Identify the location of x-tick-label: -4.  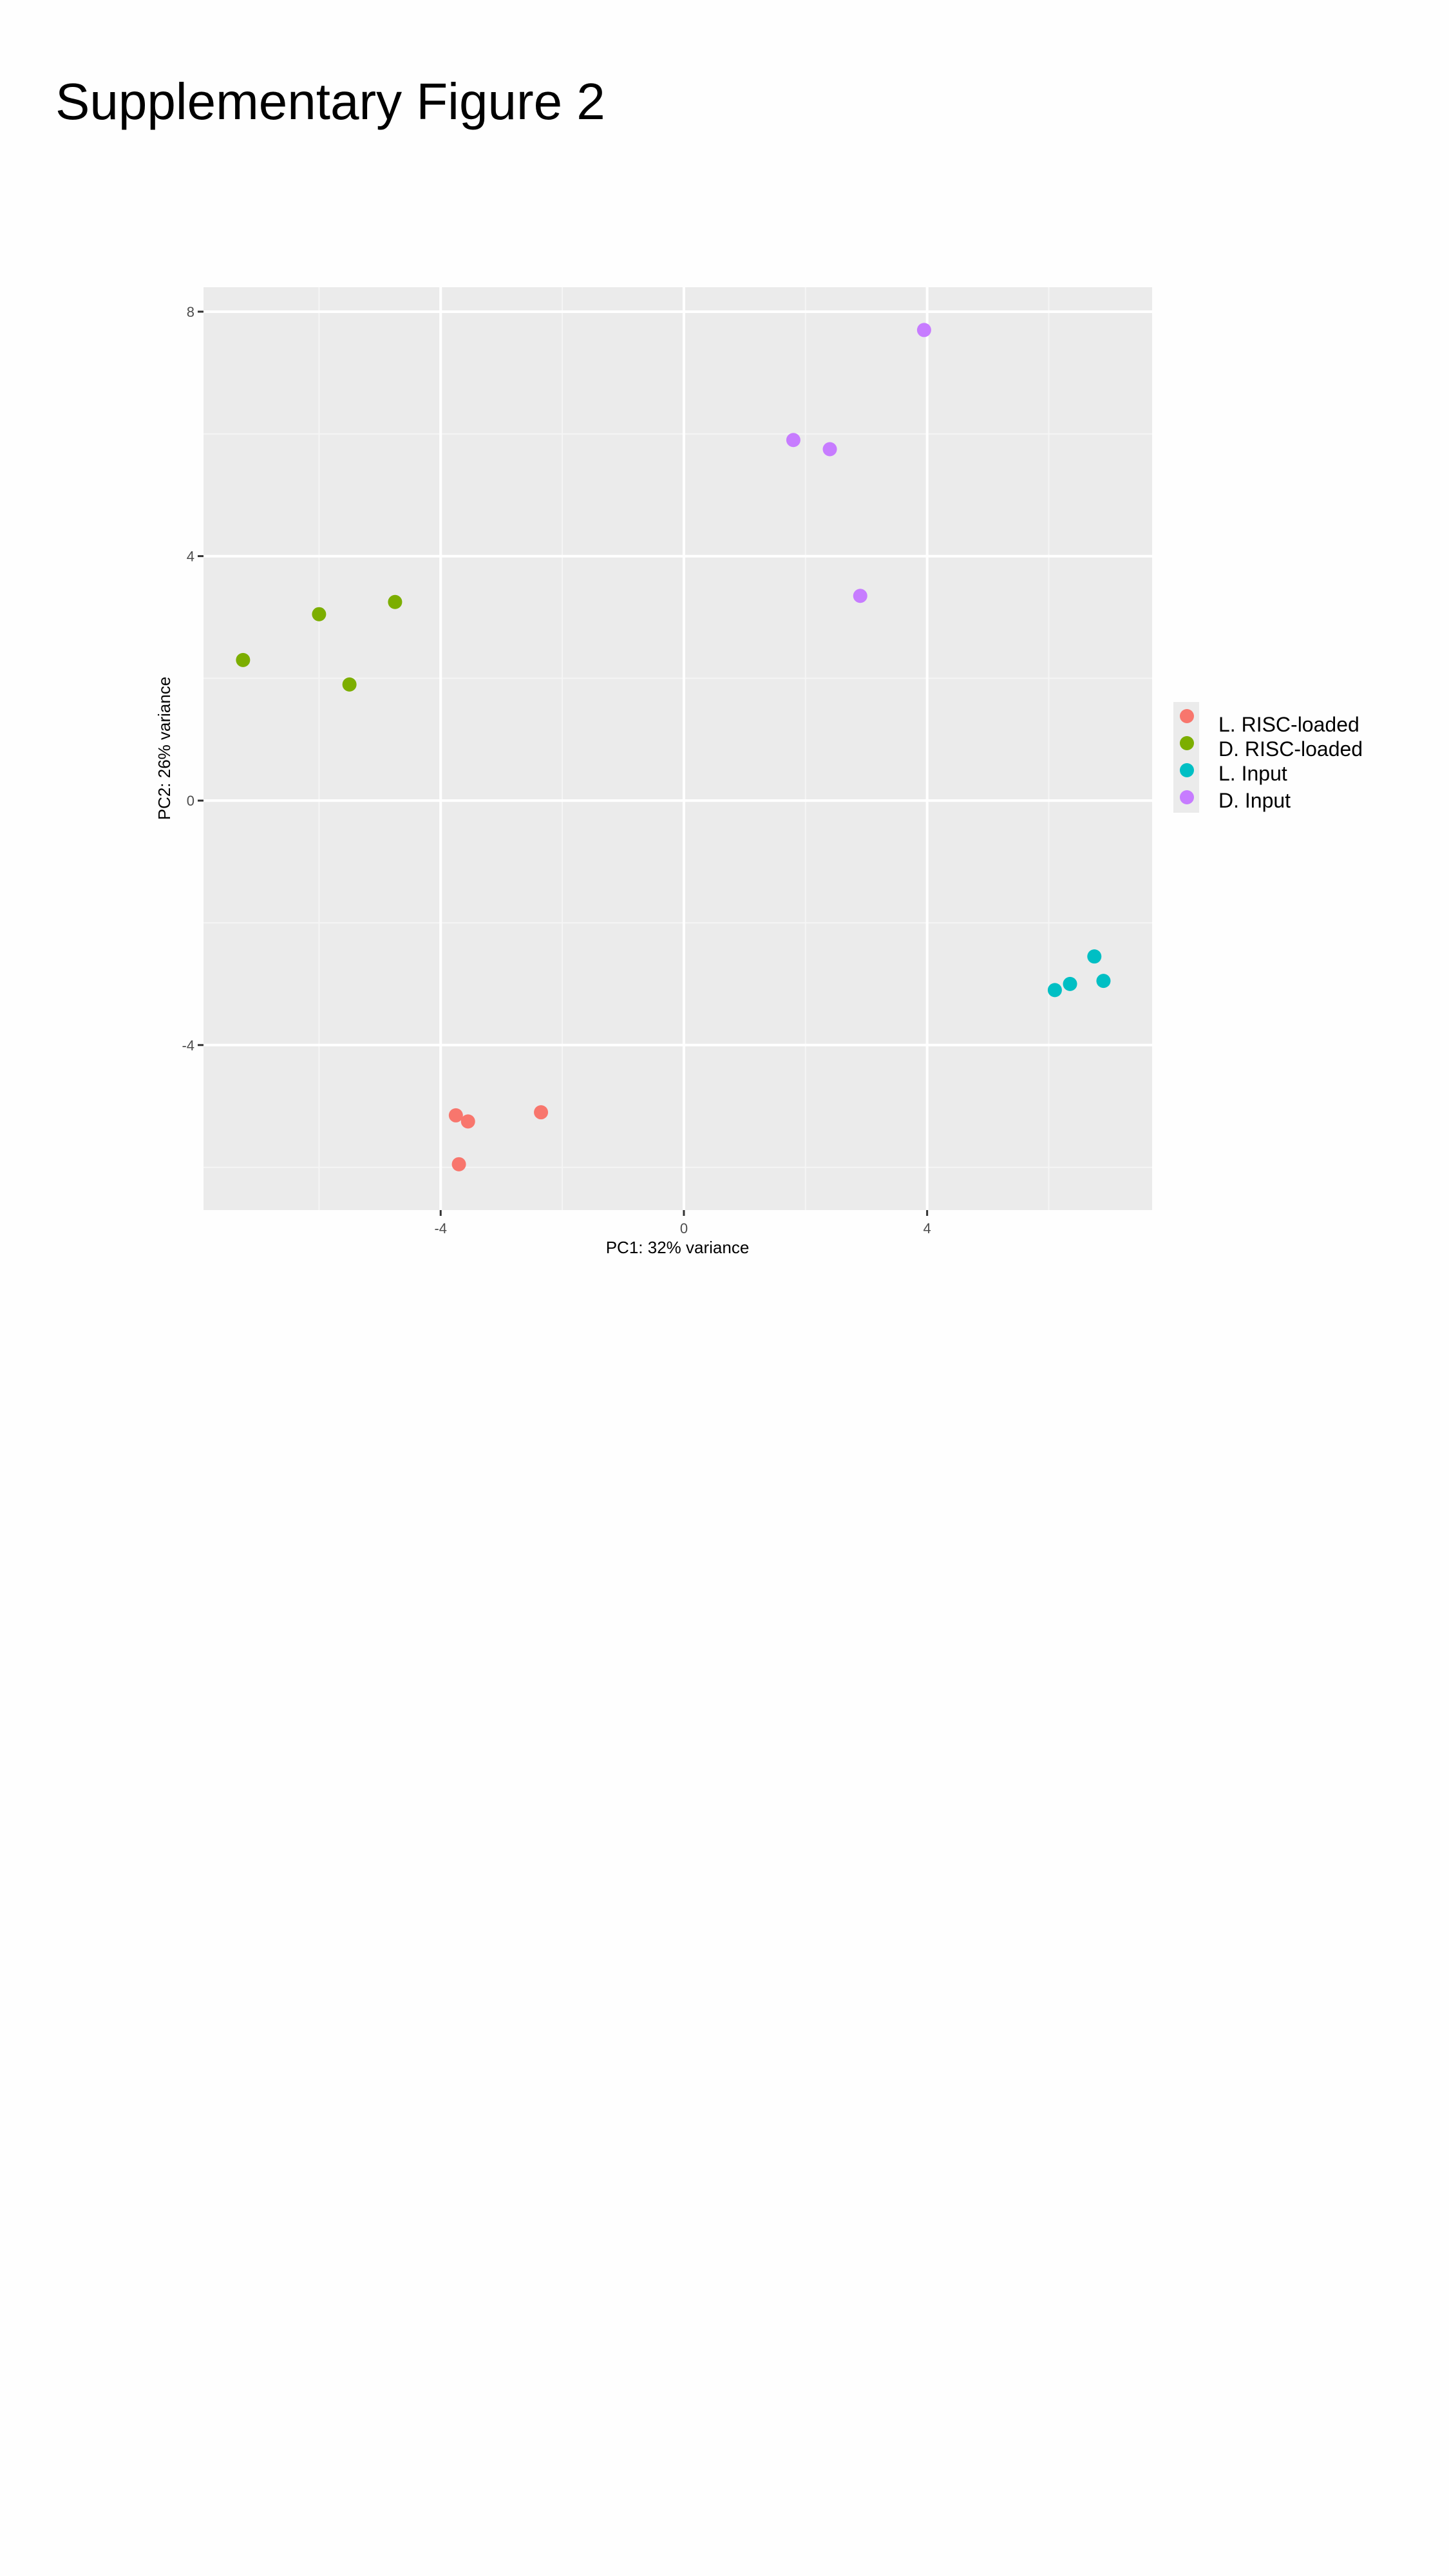
(441, 1228).